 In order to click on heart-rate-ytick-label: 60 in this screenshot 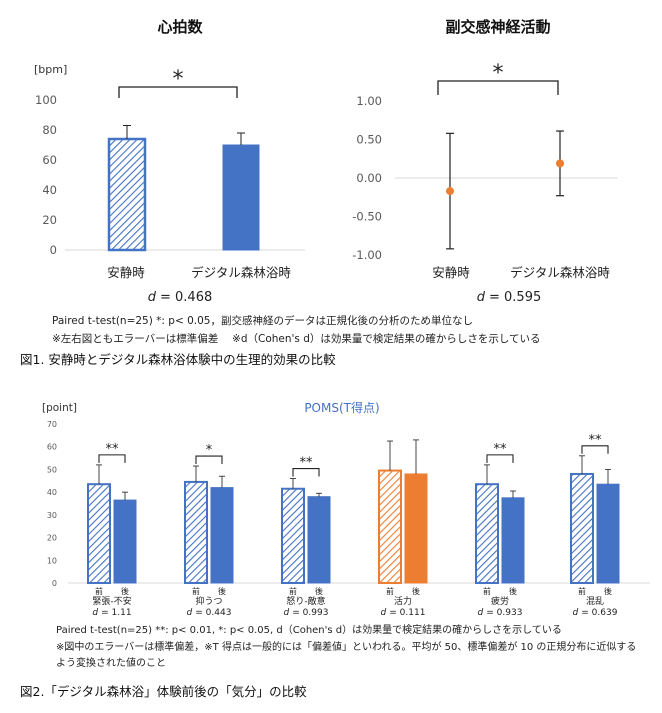, I will do `click(49, 160)`.